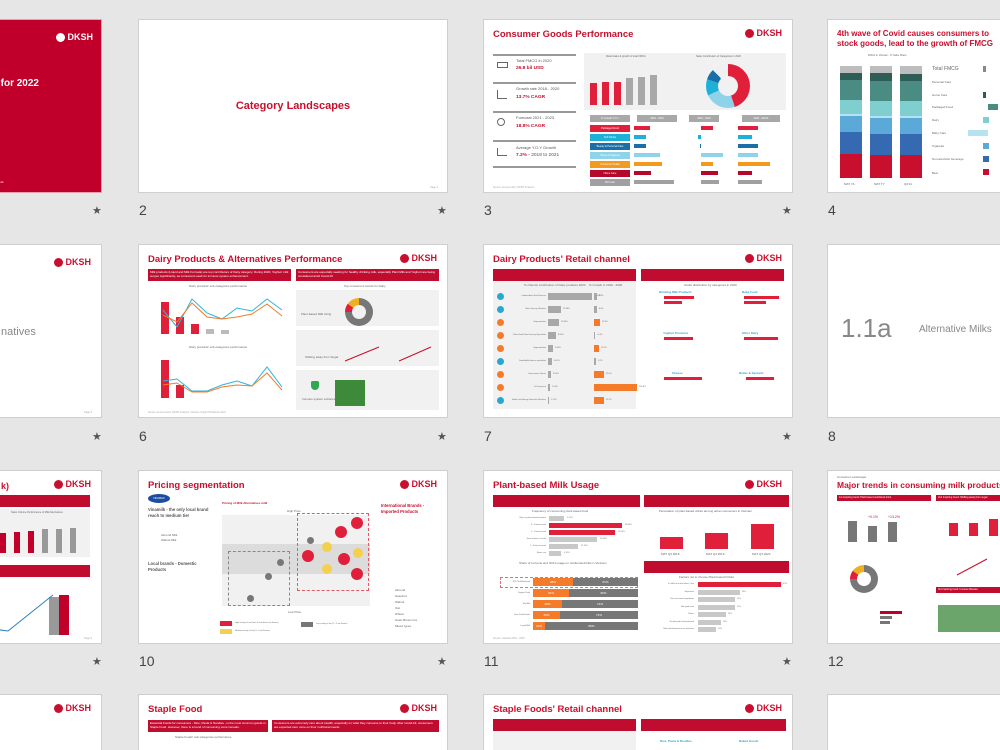  I want to click on growth-label: +13.2%, so click(894, 517).